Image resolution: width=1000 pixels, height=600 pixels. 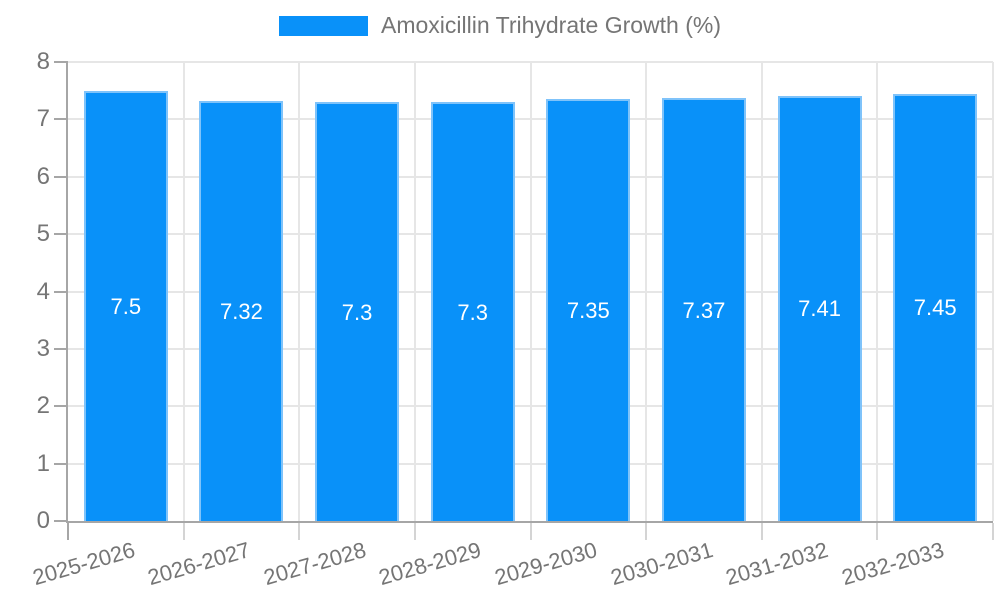 I want to click on bar-value-label: 7.37, so click(x=704, y=310).